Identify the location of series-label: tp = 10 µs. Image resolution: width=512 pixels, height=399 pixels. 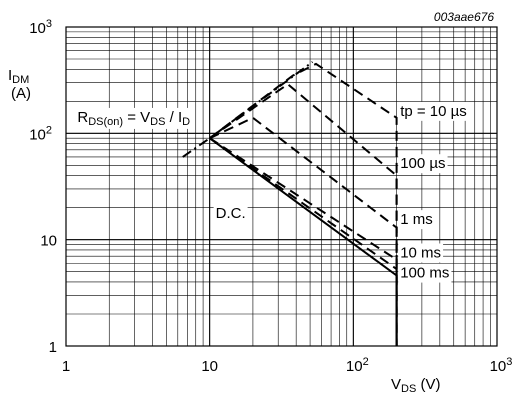
(433, 111).